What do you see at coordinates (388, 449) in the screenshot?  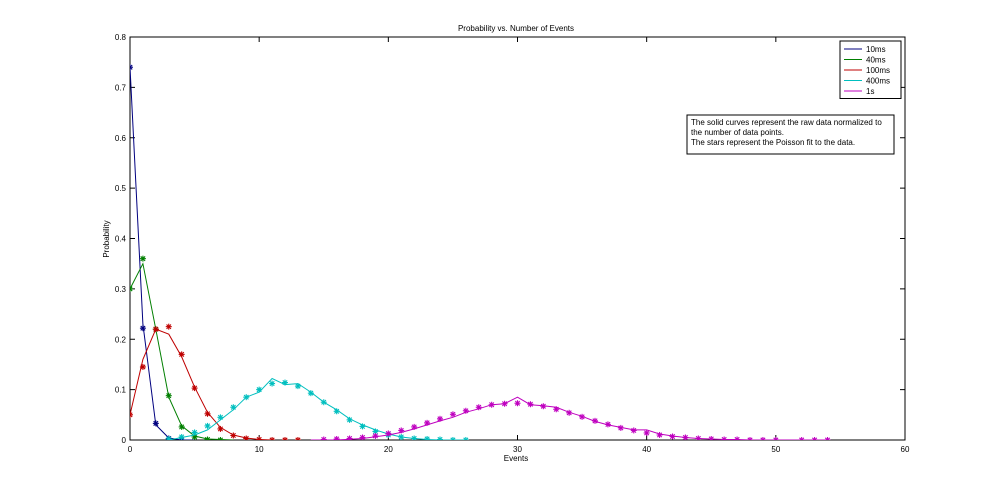 I see `x-tick-label: 20` at bounding box center [388, 449].